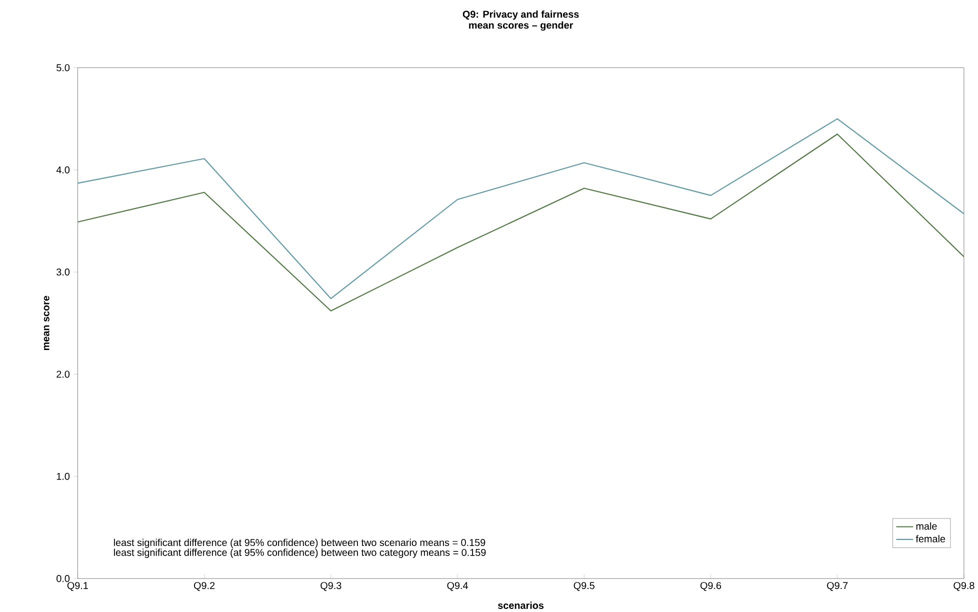  Describe the element at coordinates (63, 272) in the screenshot. I see `y-tick-label: 3.0` at that location.